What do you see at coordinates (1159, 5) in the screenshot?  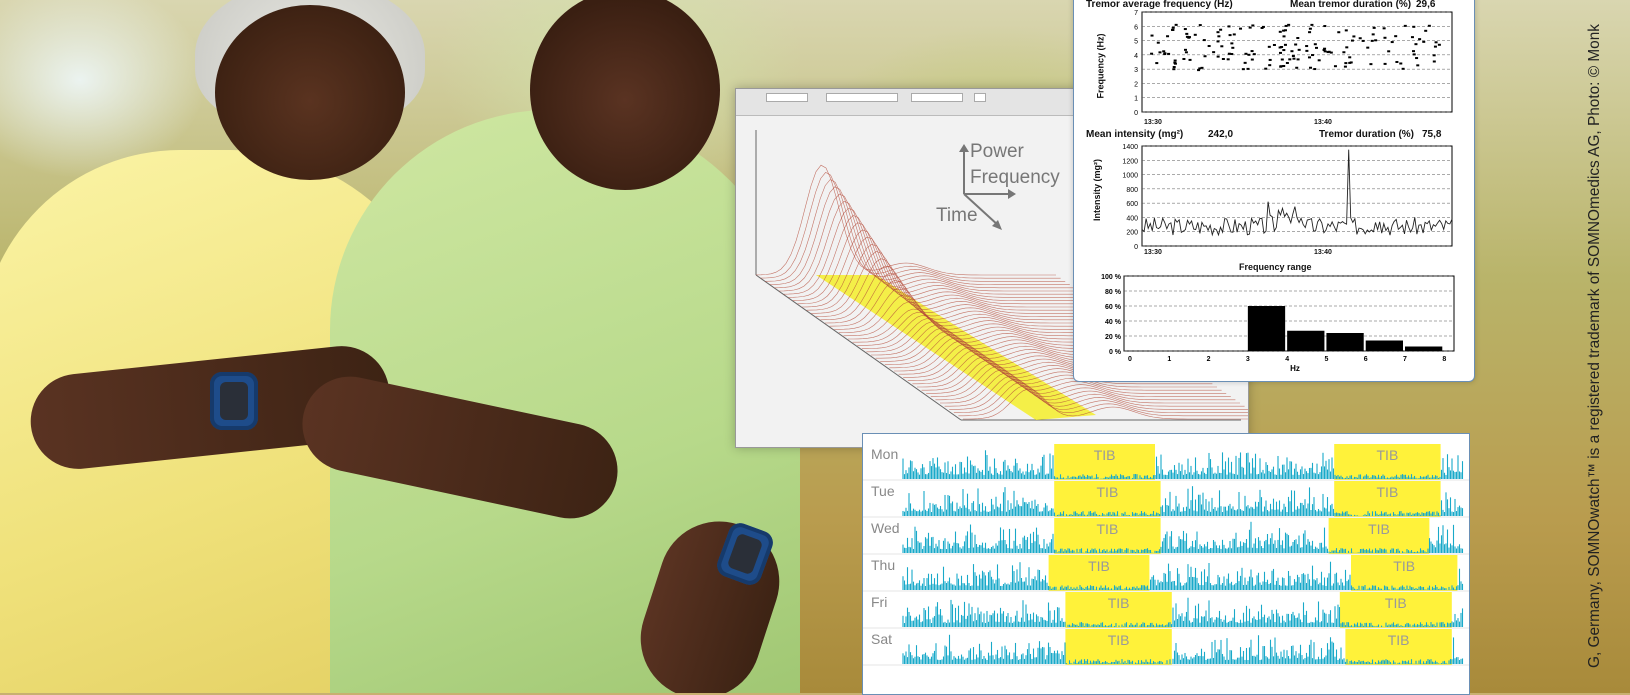 I see `avg-freq-title: Tremor average frequency (Hz)` at bounding box center [1159, 5].